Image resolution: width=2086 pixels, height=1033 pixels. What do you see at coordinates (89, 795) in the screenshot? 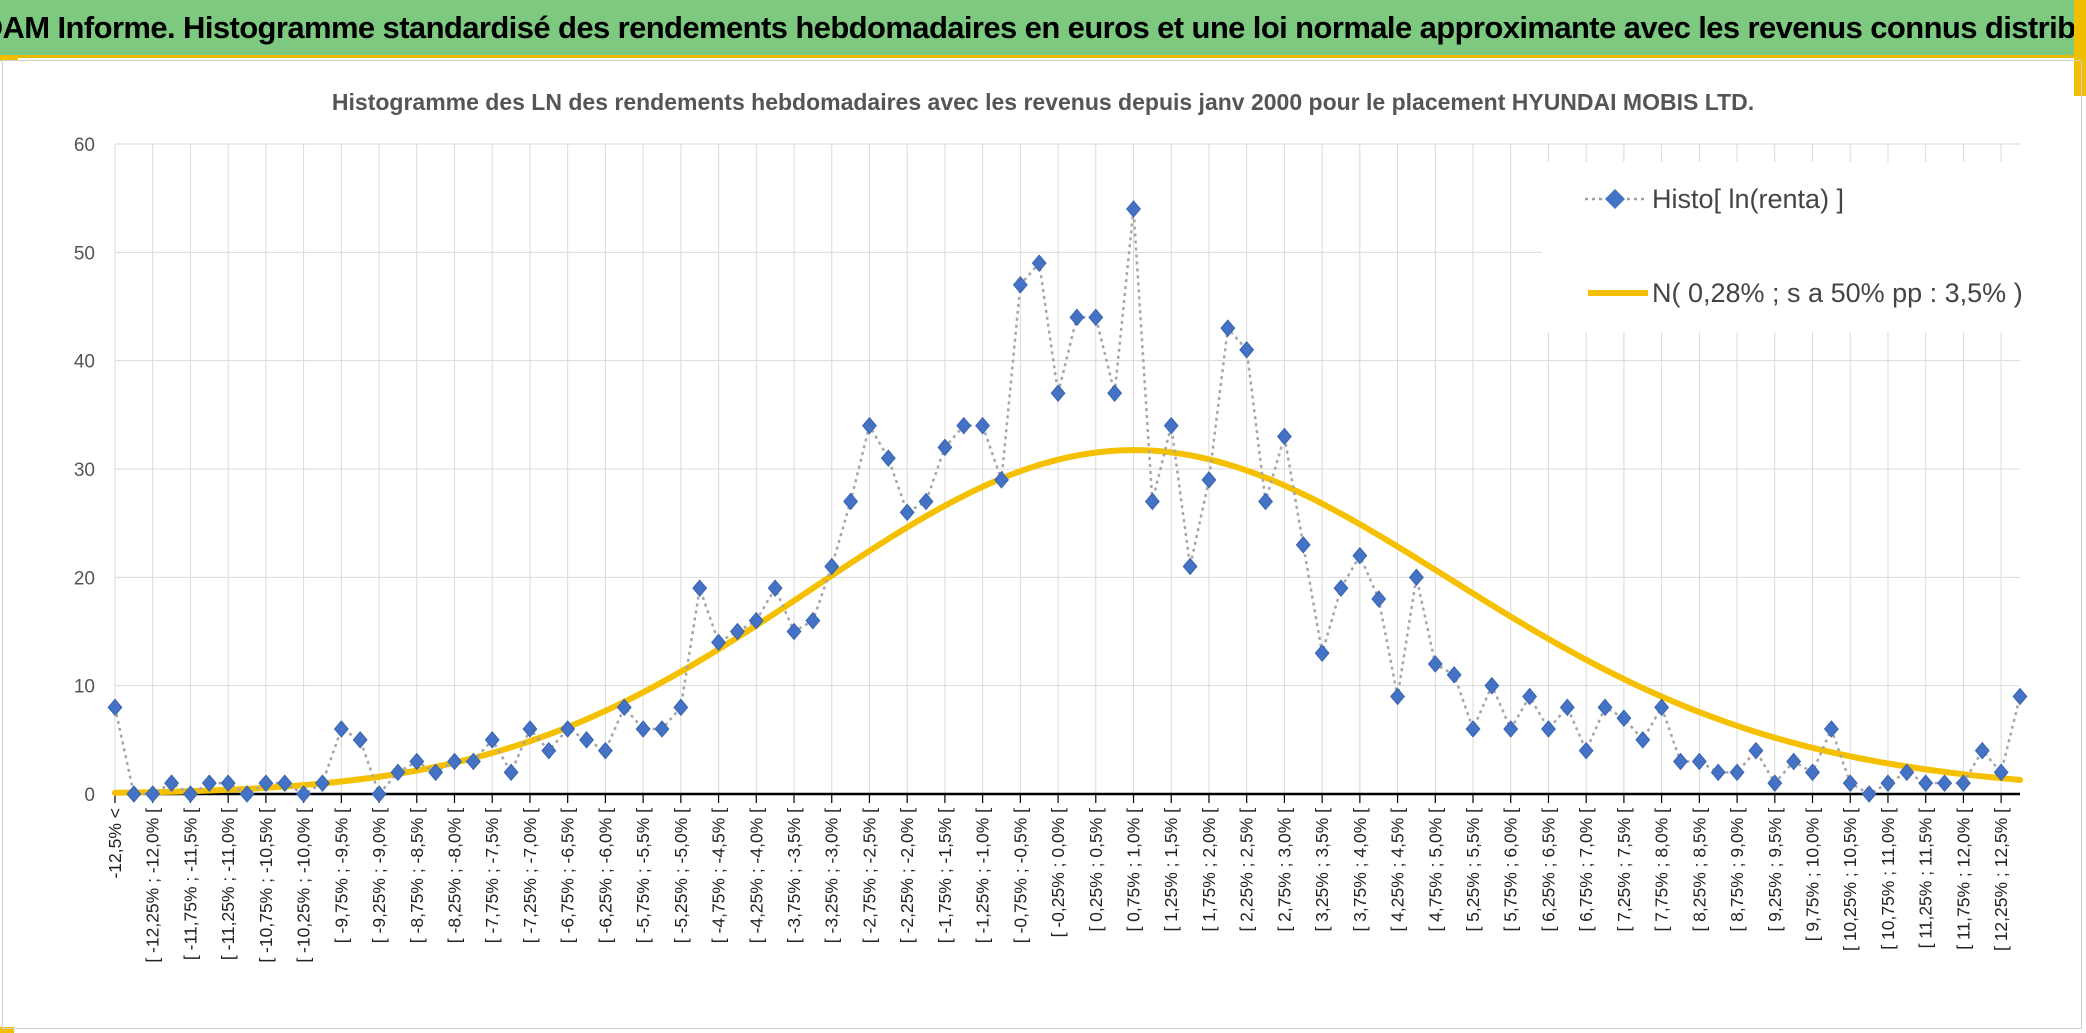
I see `y-tick-label: 0` at bounding box center [89, 795].